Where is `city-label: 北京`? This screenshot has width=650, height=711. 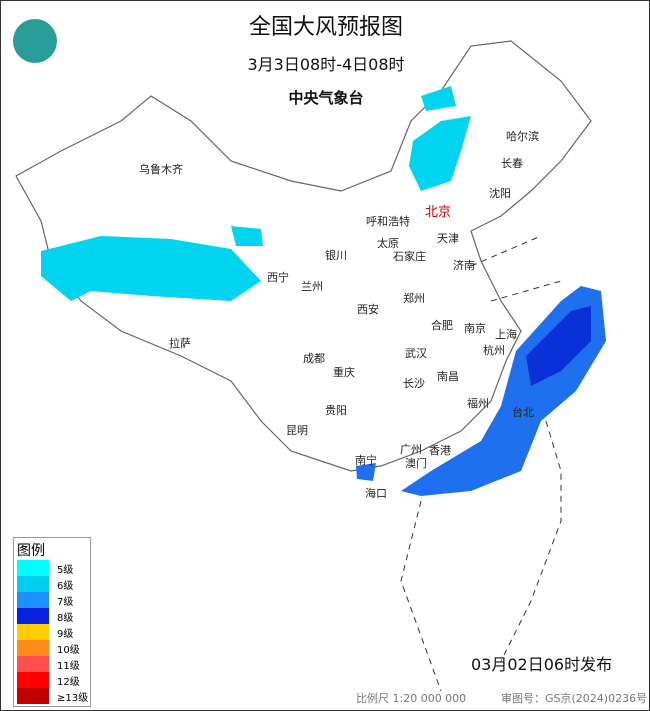 city-label: 北京 is located at coordinates (438, 212).